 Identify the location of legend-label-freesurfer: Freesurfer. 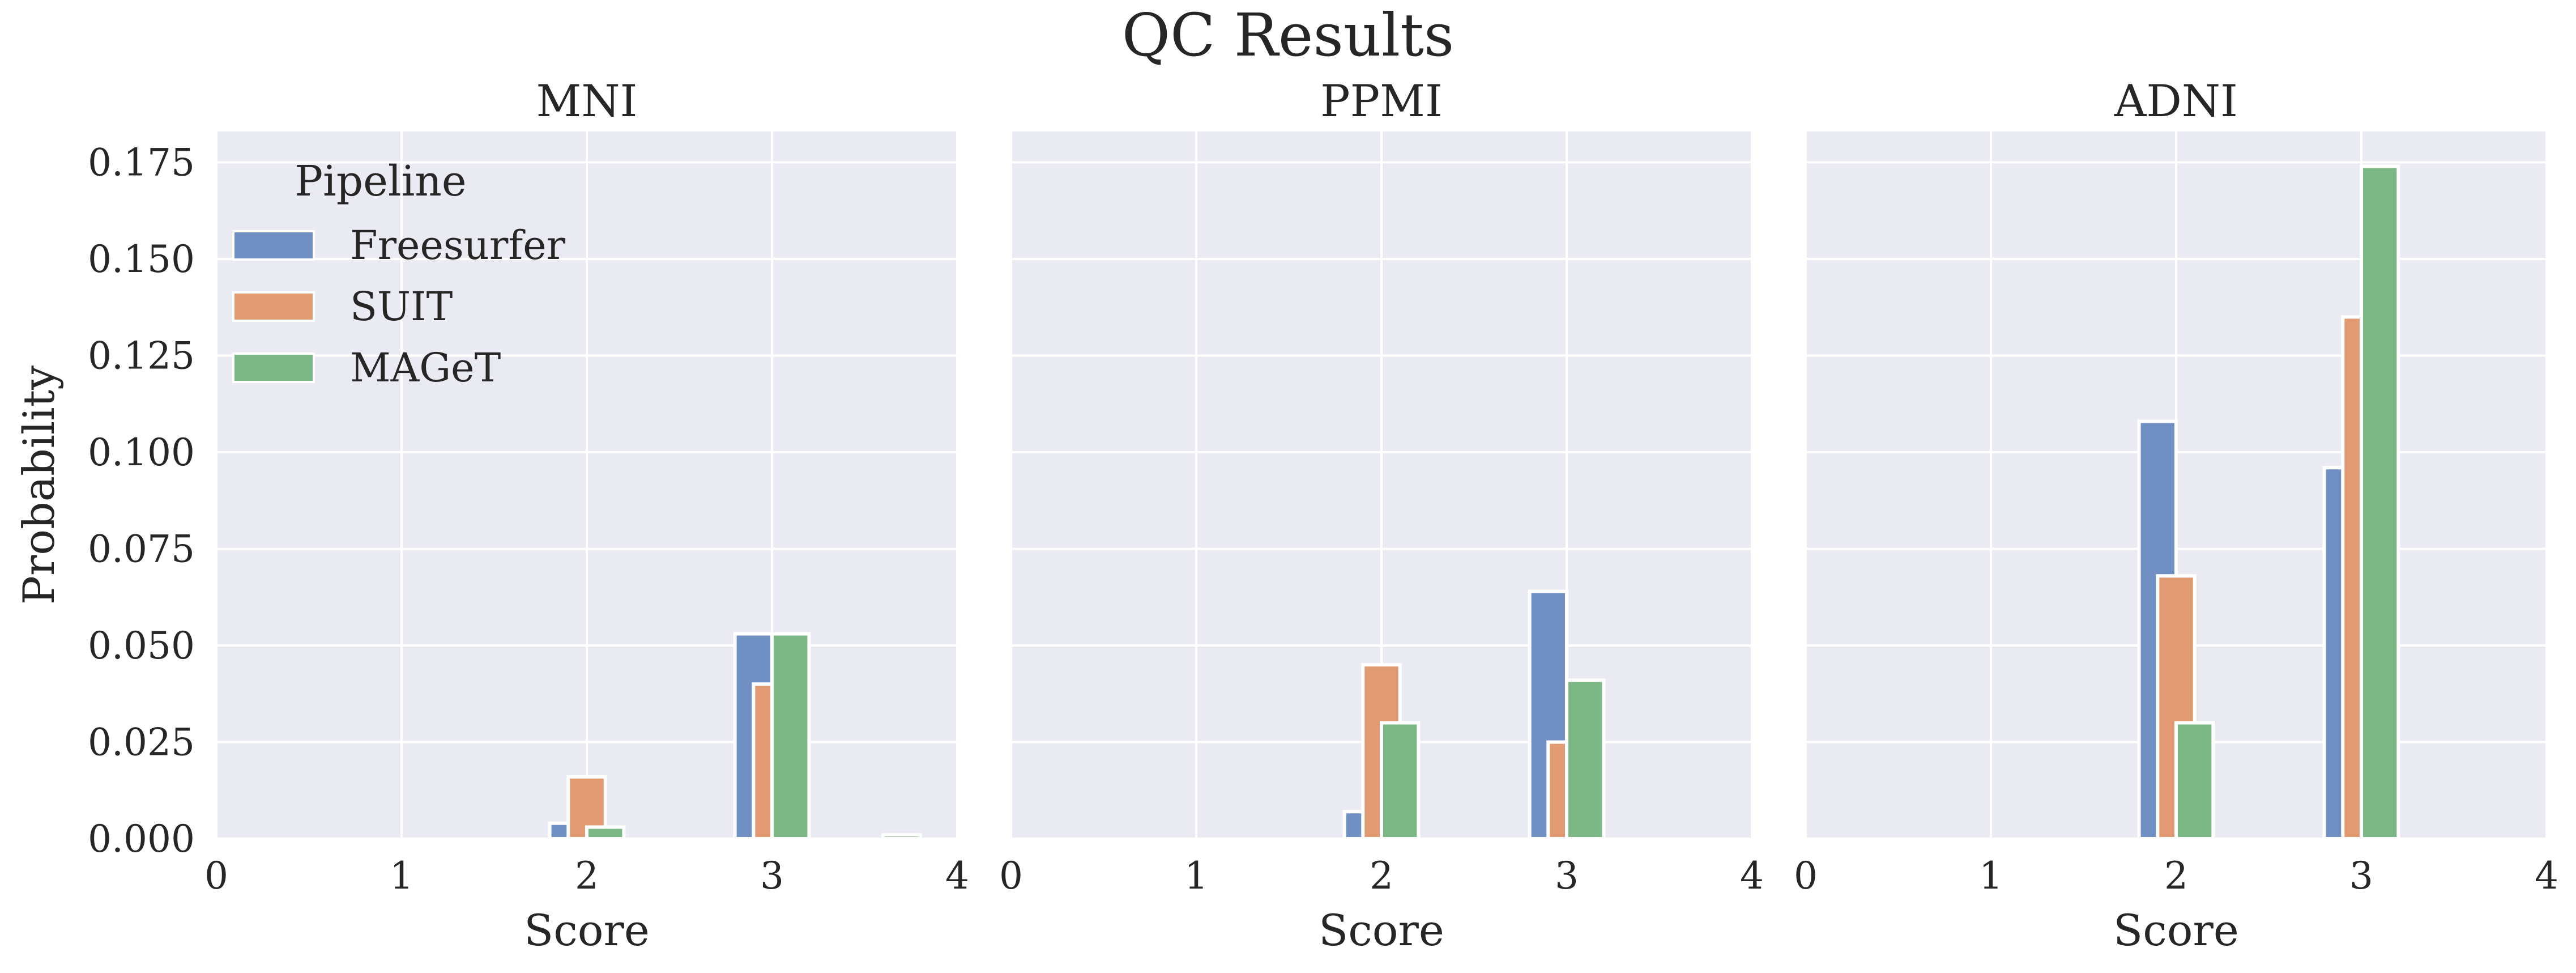
(458, 245).